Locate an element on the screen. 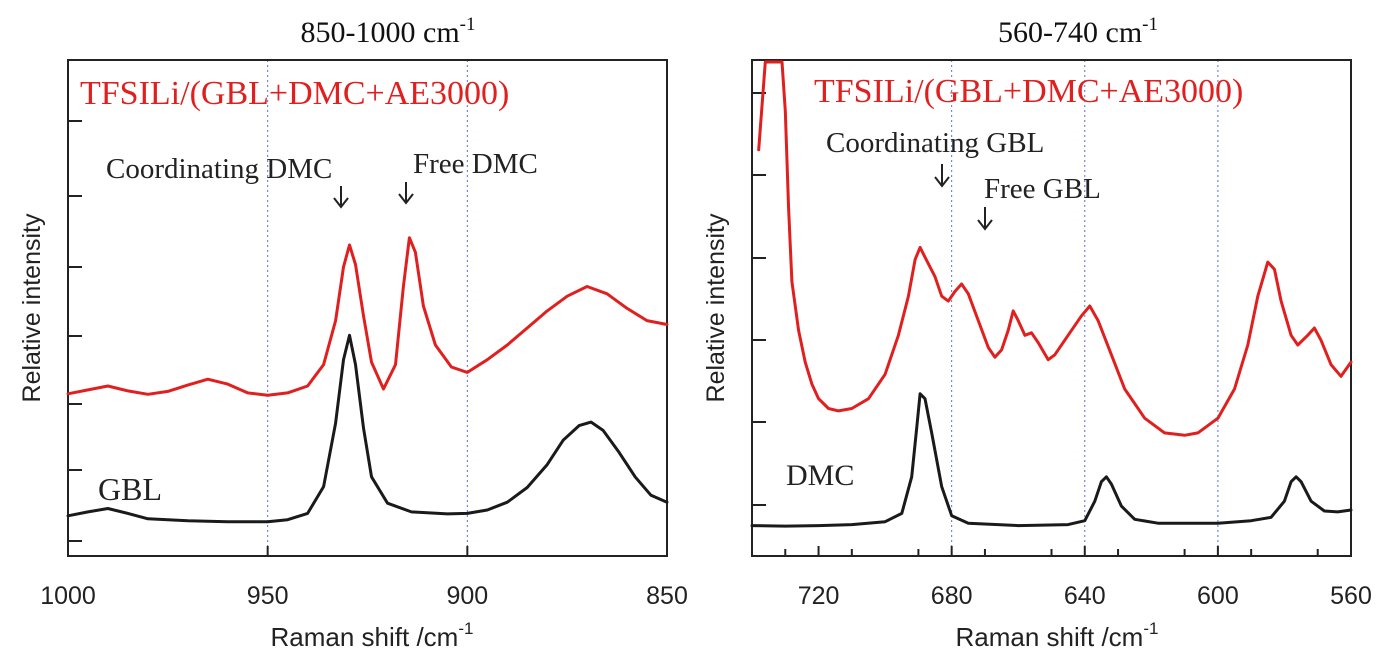 This screenshot has width=1388, height=668. left-arrow-free-dmc is located at coordinates (406, 193).